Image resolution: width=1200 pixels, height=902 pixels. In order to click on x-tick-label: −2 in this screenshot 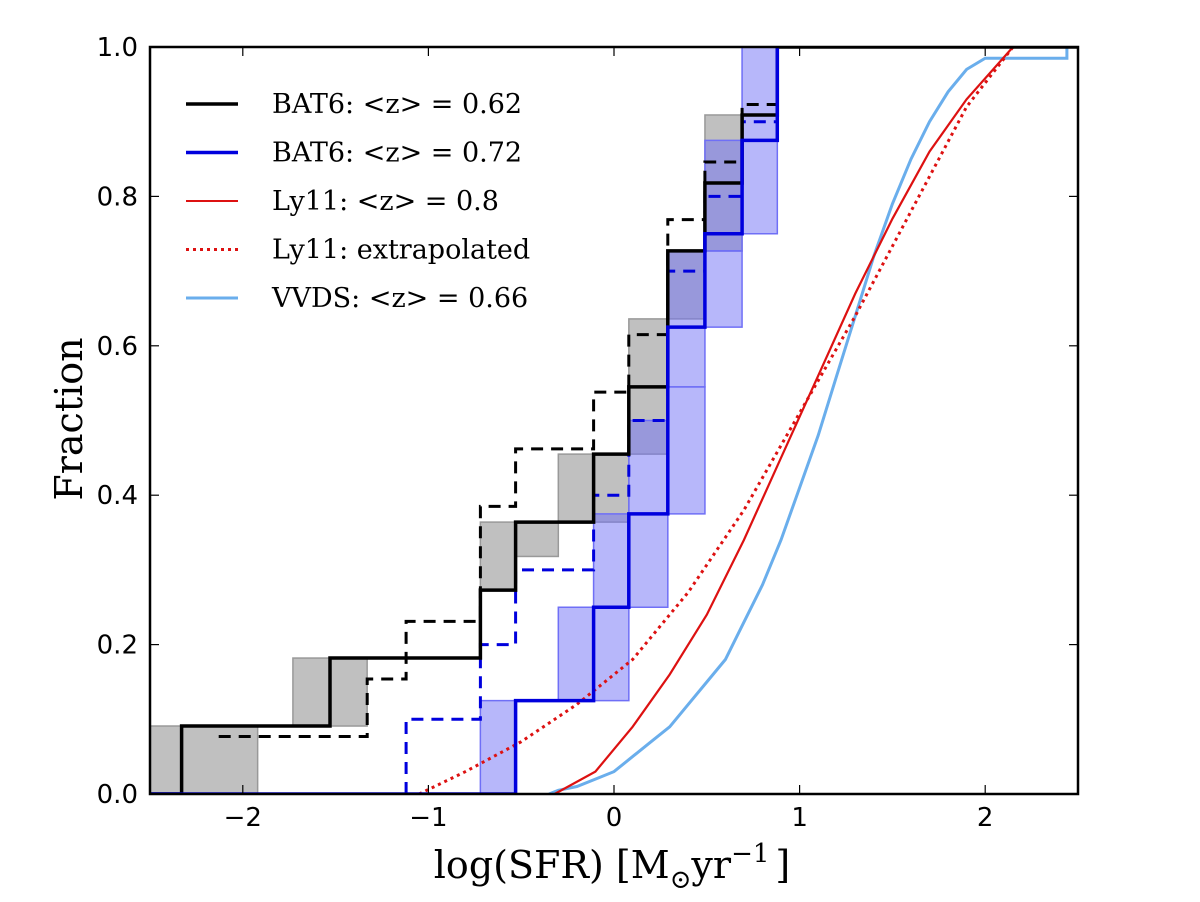, I will do `click(243, 818)`.